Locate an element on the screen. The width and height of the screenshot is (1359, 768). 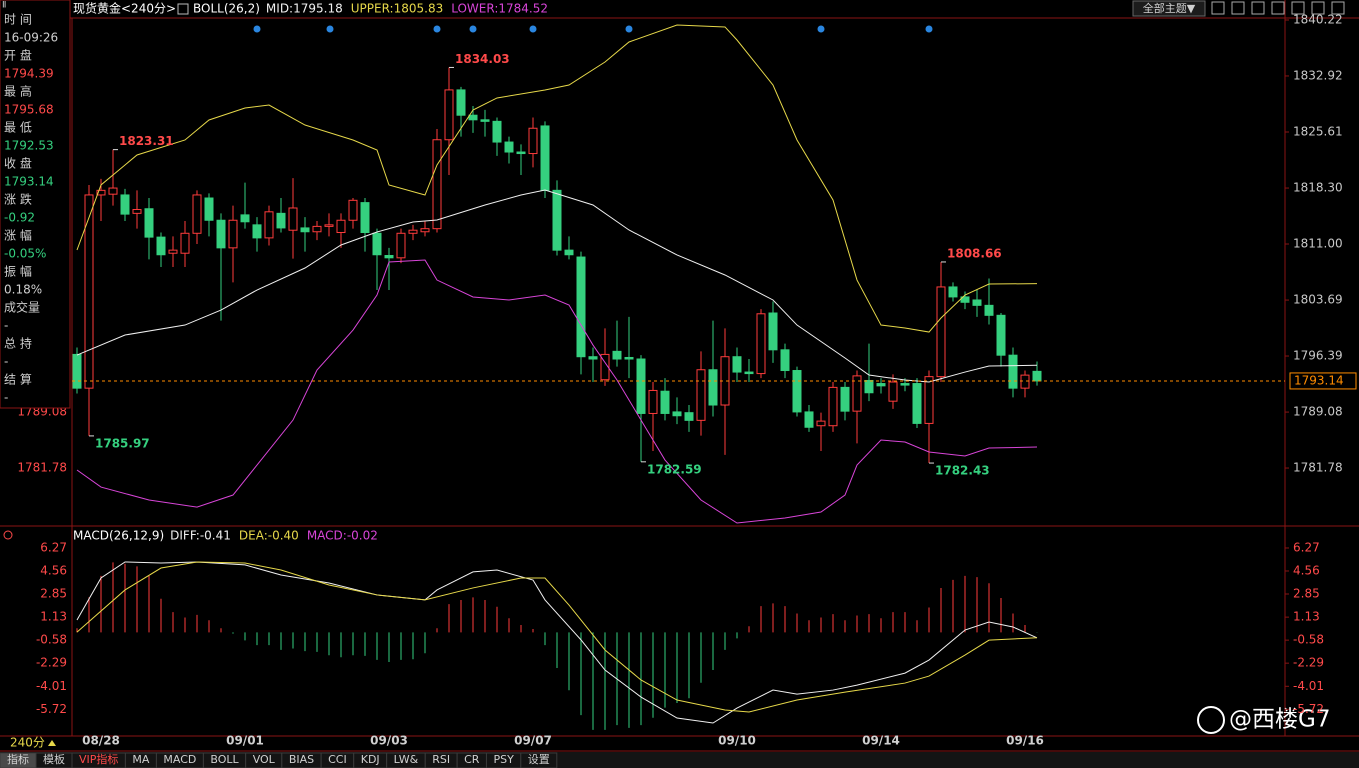
theme-button-label: 全部主题▼ is located at coordinates (1169, 8).